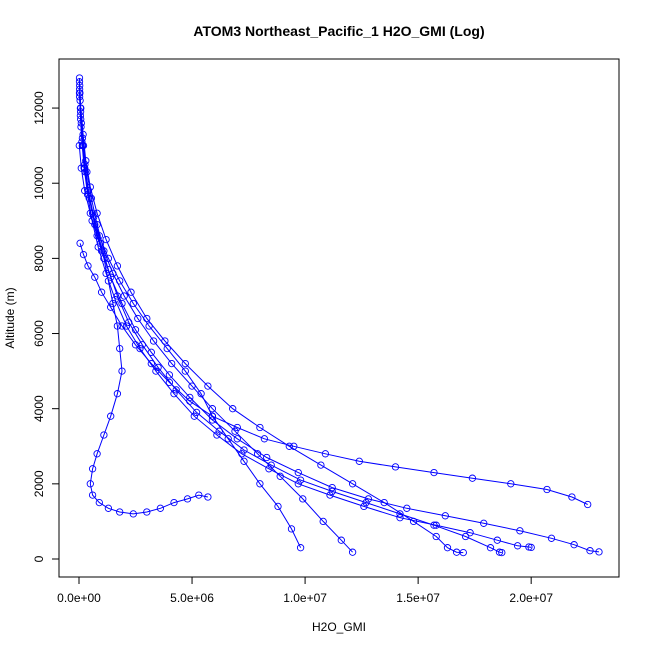  I want to click on y-tick-label: 2000, so click(39, 483).